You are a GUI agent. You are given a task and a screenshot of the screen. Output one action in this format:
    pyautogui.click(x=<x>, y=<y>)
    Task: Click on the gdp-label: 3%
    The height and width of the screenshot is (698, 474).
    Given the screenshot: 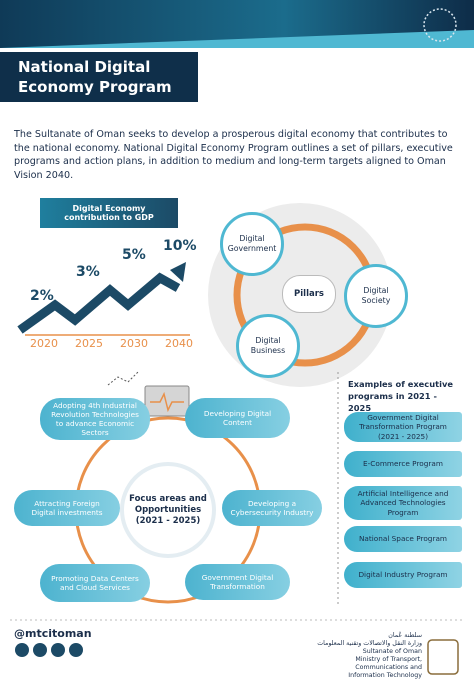 What is the action you would take?
    pyautogui.click(x=88, y=272)
    